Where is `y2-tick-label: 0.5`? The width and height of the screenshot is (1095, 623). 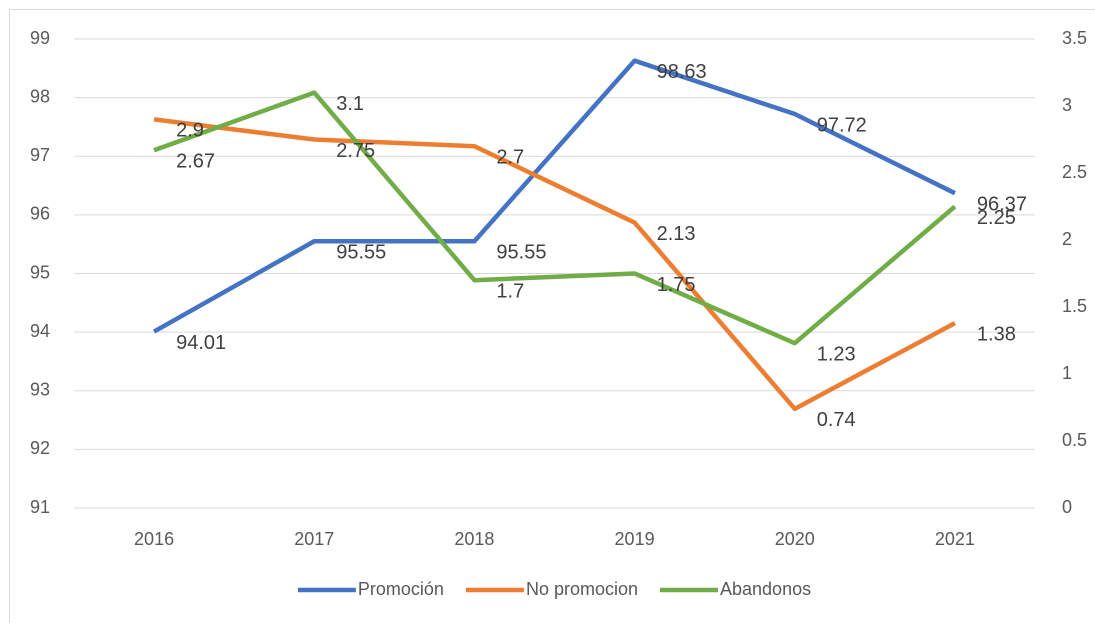 y2-tick-label: 0.5 is located at coordinates (1074, 440).